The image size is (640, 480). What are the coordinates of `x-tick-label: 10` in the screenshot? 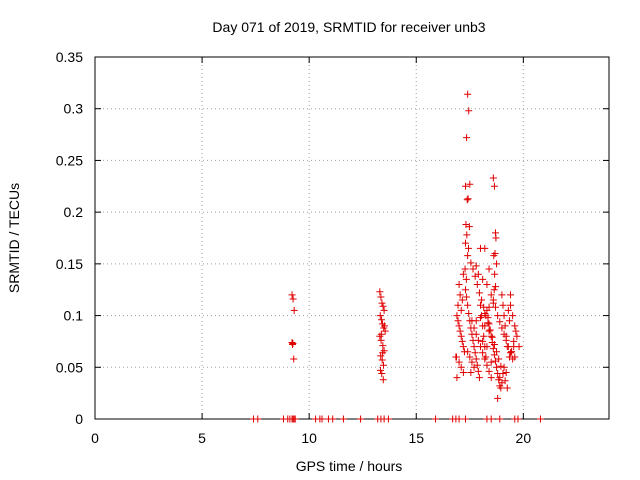 It's located at (309, 438).